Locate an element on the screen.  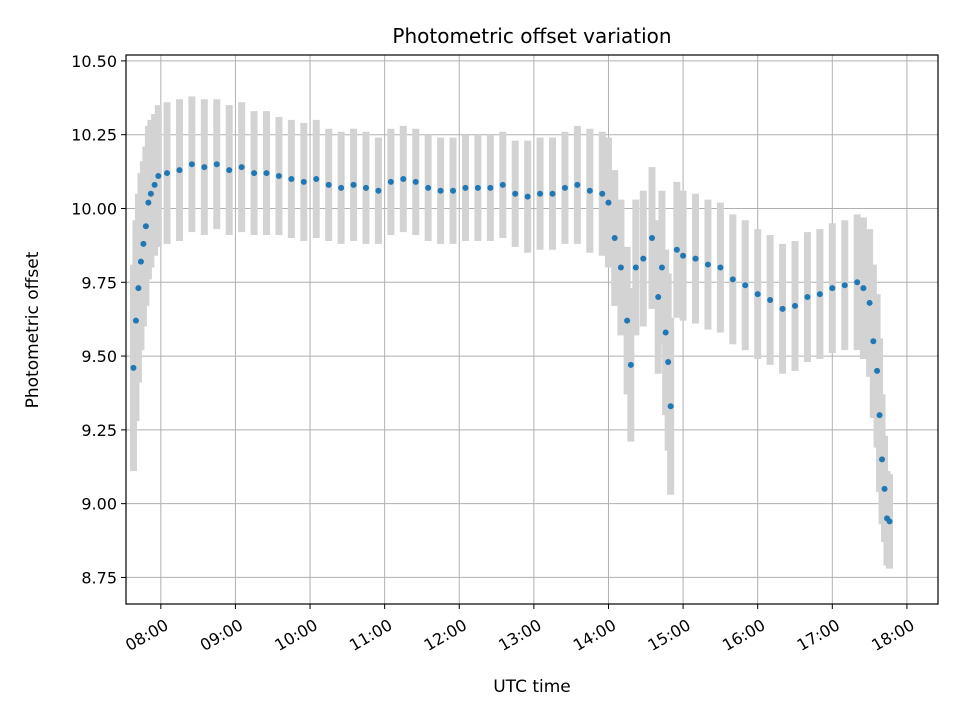
y-tick-label: 9.50 is located at coordinates (99, 356).